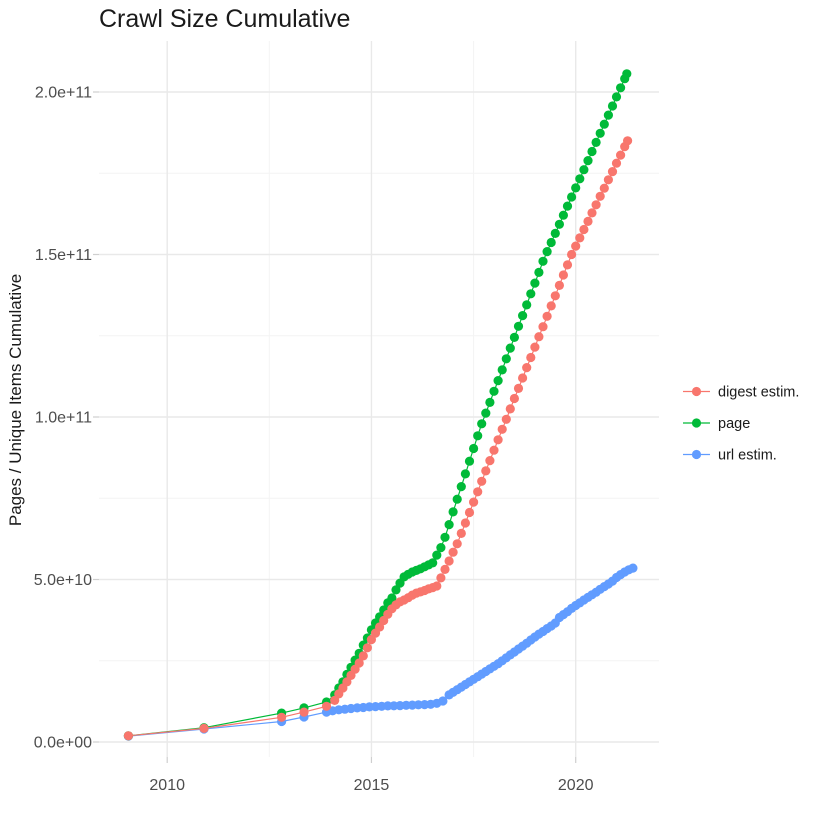 The image size is (826, 827). What do you see at coordinates (372, 785) in the screenshot?
I see `x-tick-label: 2015` at bounding box center [372, 785].